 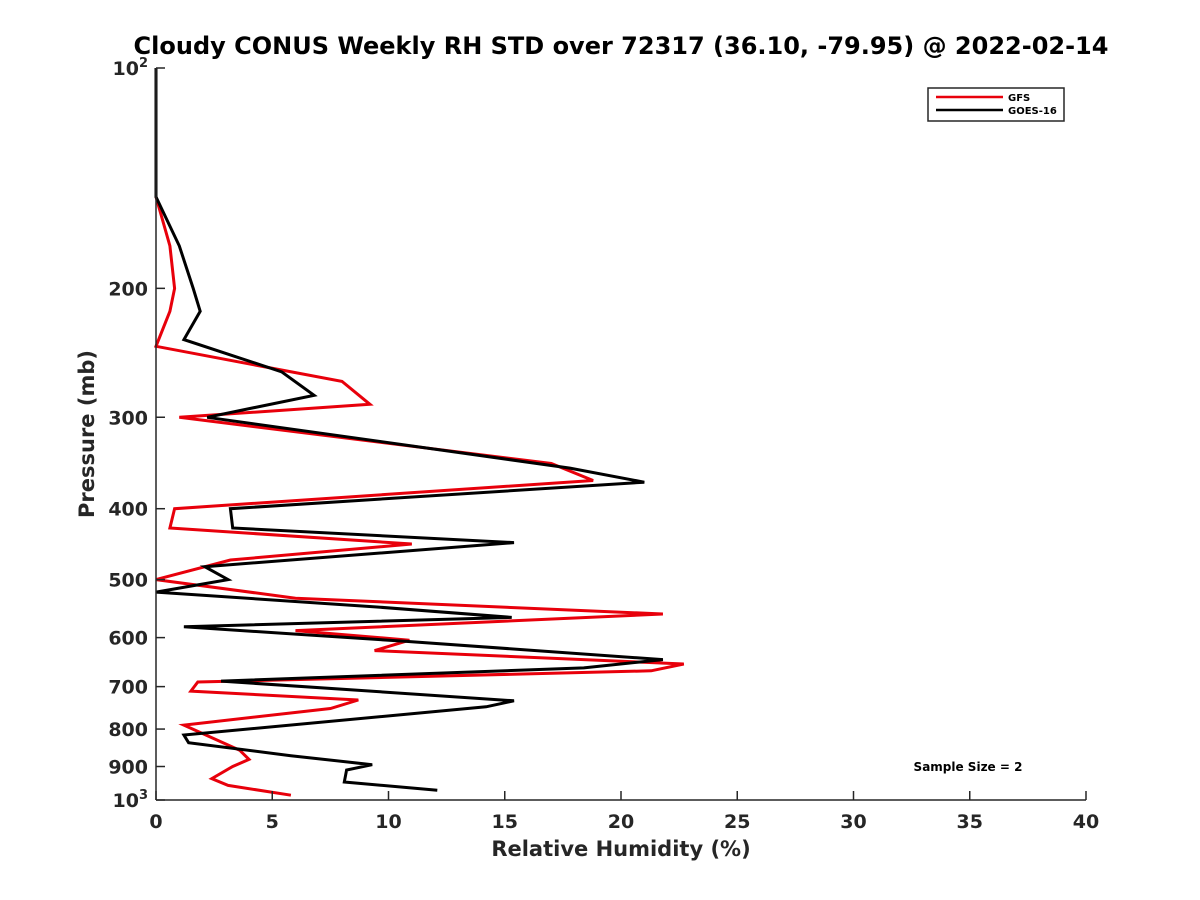 I want to click on legend-label-gfs: GFS, so click(x=1019, y=98).